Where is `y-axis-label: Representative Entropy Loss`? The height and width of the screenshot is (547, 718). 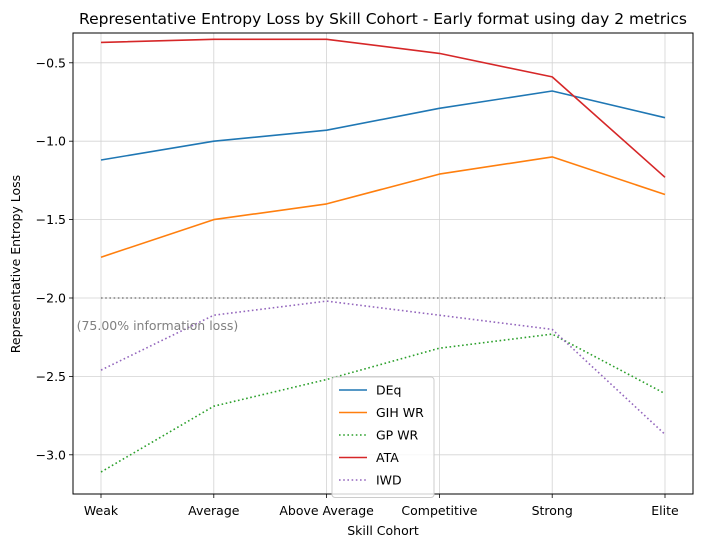 y-axis-label: Representative Entropy Loss is located at coordinates (15, 264).